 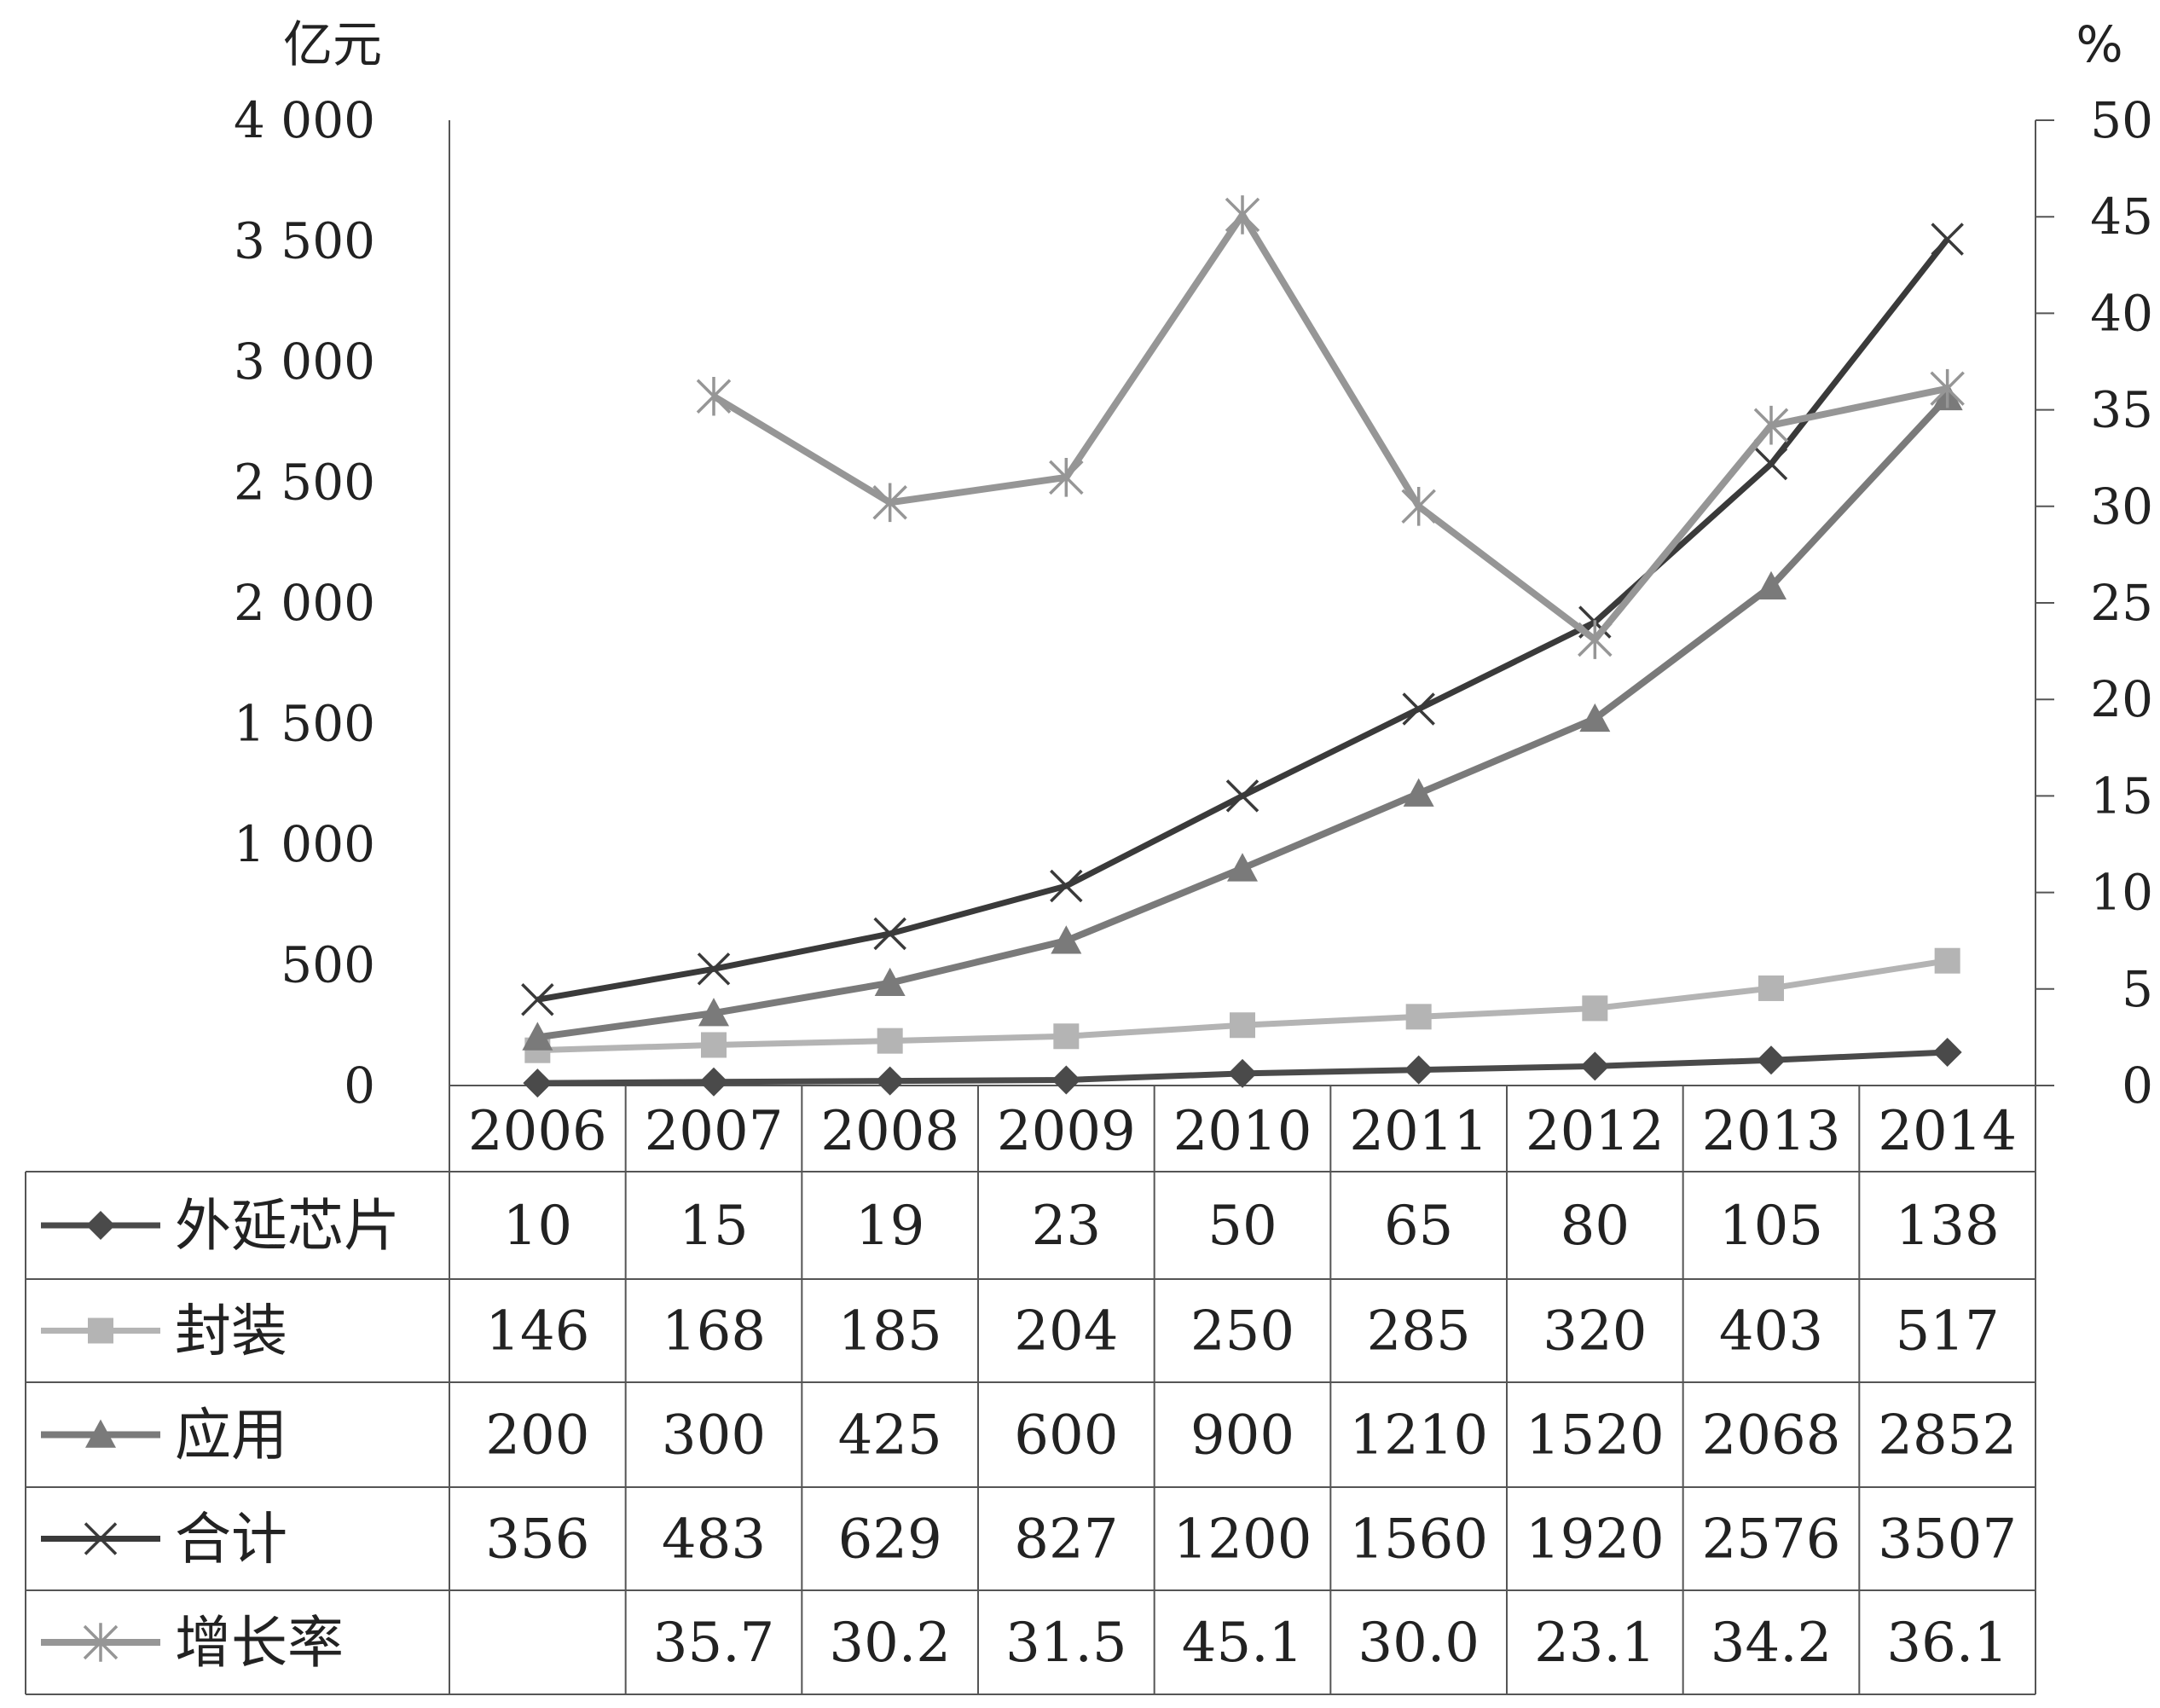 What do you see at coordinates (1771, 1131) in the screenshot?
I see `year-label: 2013` at bounding box center [1771, 1131].